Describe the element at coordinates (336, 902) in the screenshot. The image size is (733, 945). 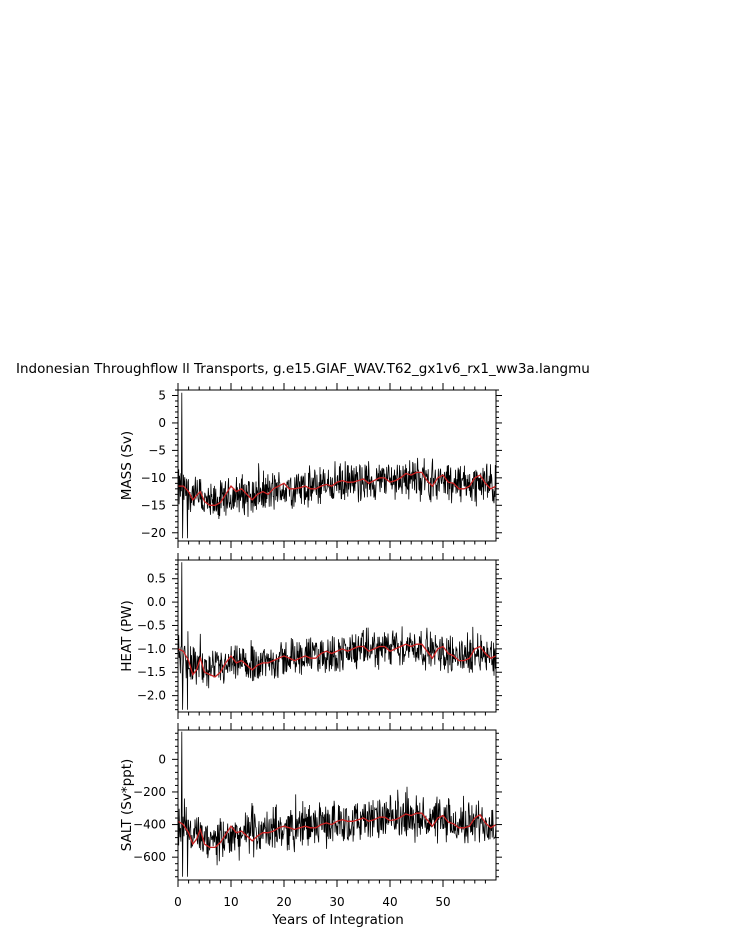
I see `x-tick-label: 30` at that location.